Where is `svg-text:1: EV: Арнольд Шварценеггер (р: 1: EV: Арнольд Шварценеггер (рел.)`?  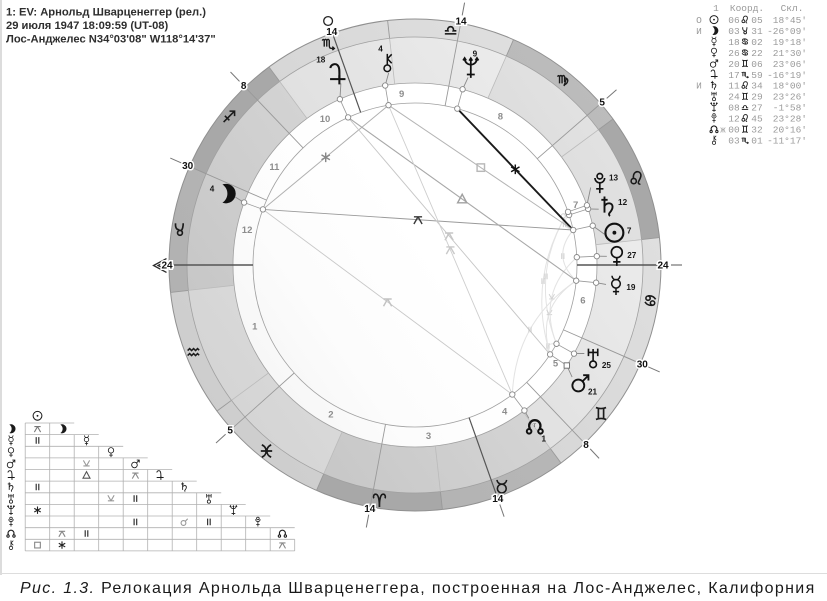 svg-text:1: EV: Арнольд Шварценеггер (р: 1: EV: Арнольд Шварценеггер (рел.) is located at coordinates (106, 13).